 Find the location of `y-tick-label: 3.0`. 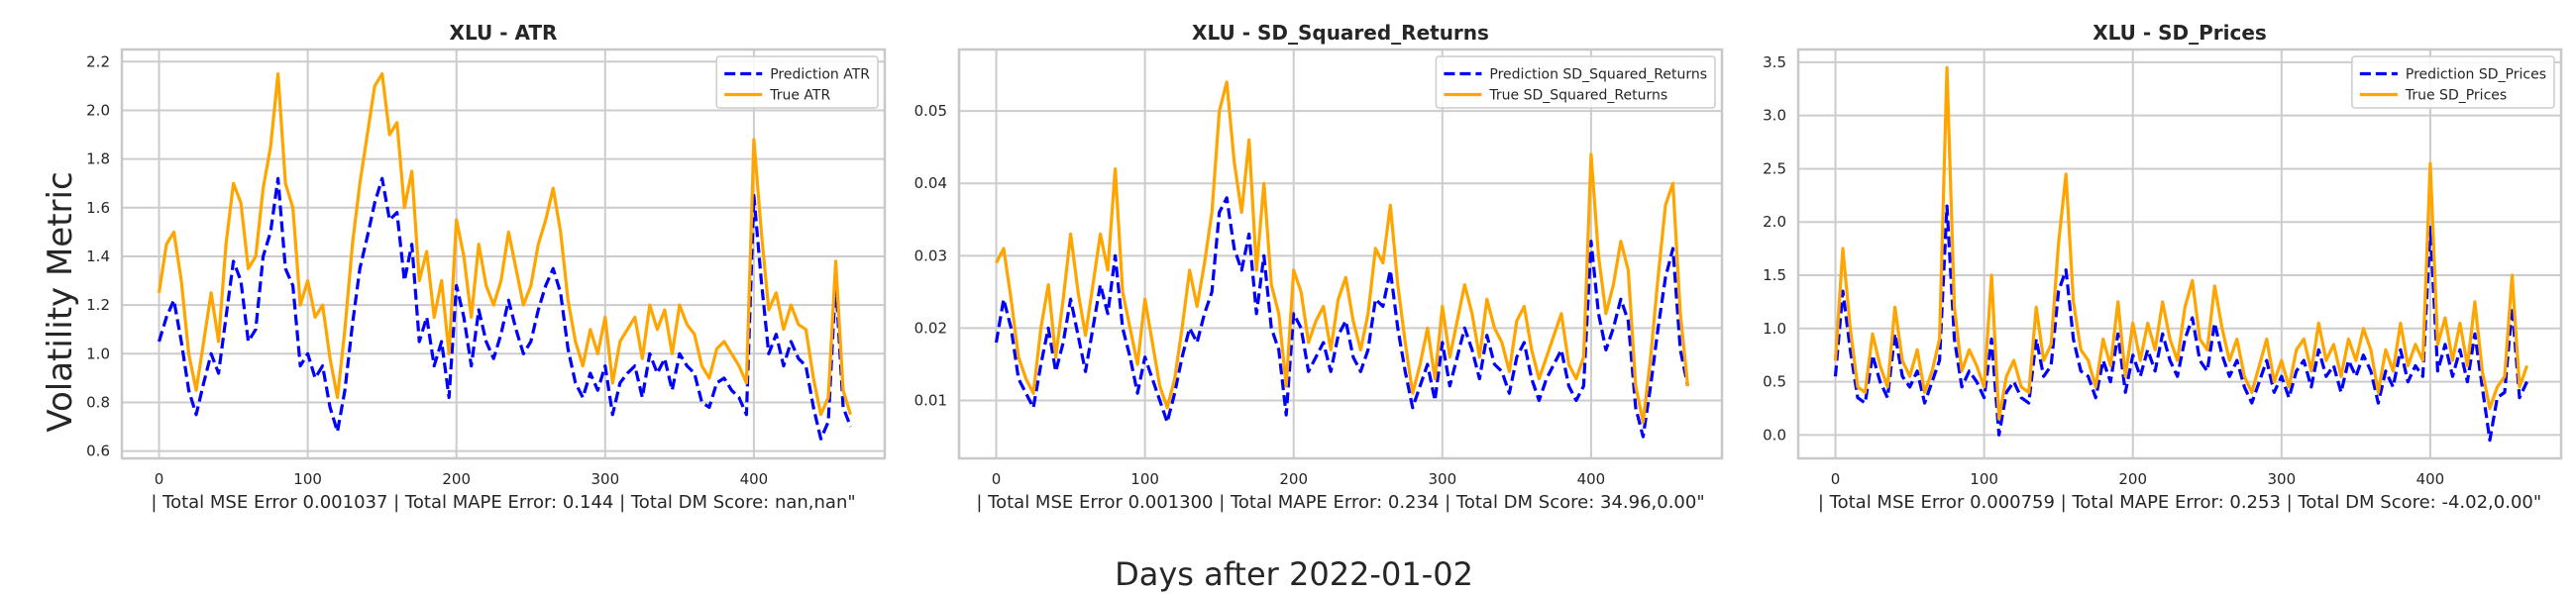

y-tick-label: 3.0 is located at coordinates (1774, 116).